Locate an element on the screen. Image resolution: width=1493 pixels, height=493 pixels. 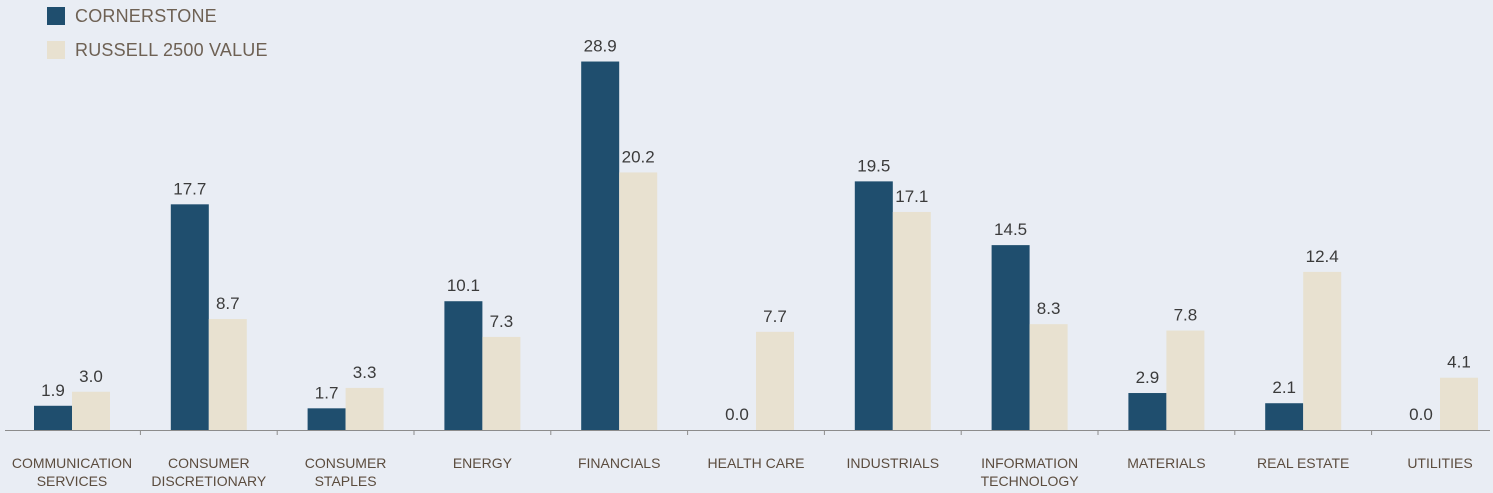
category-label: MATERIALS is located at coordinates (1166, 463).